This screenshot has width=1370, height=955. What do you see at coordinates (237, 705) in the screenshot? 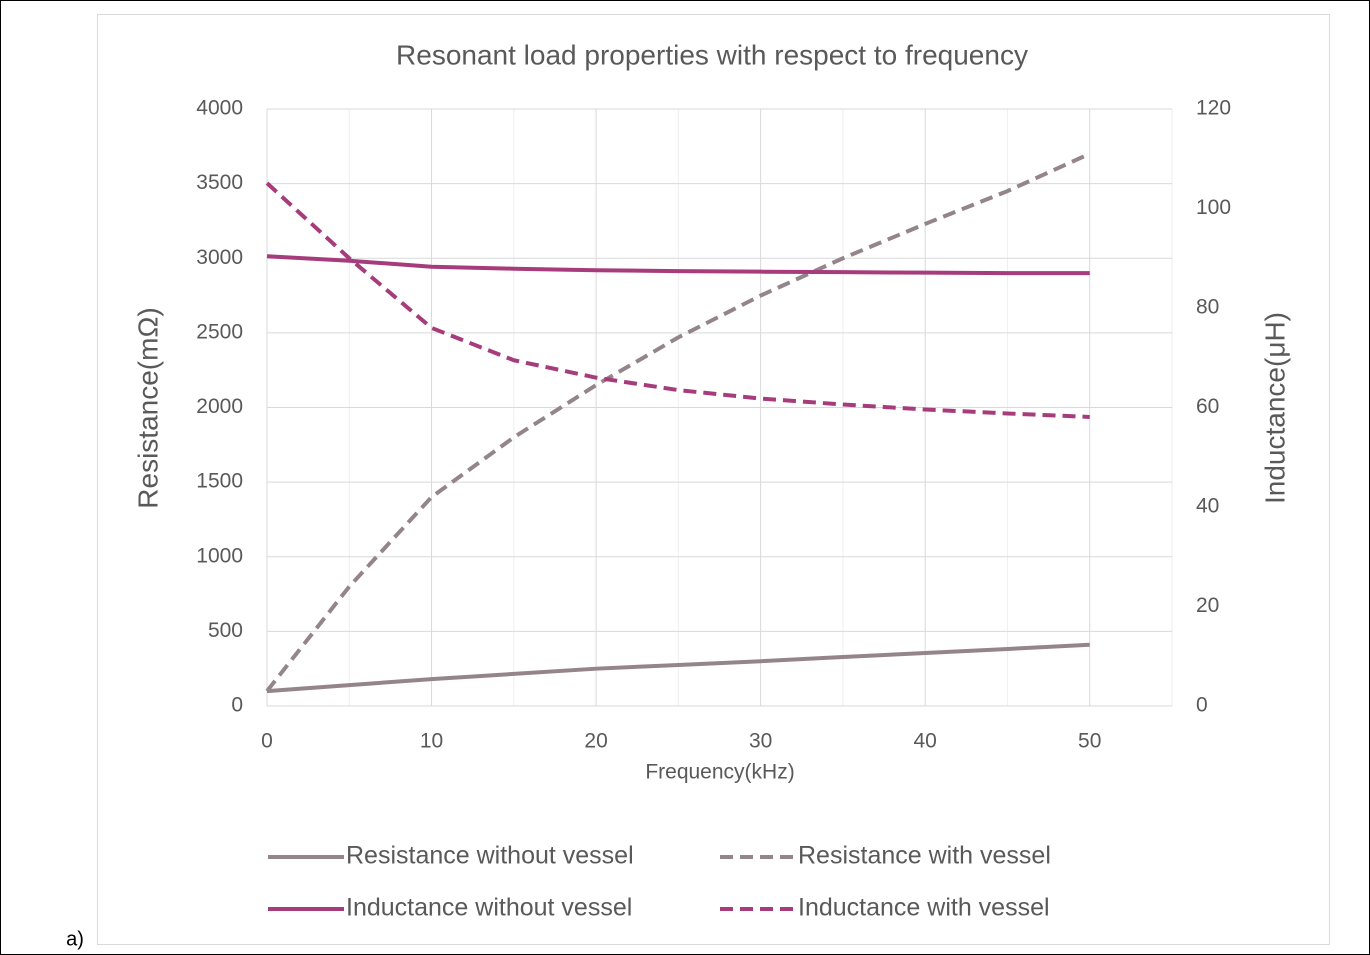
I see `y-tick-label: 0` at bounding box center [237, 705].